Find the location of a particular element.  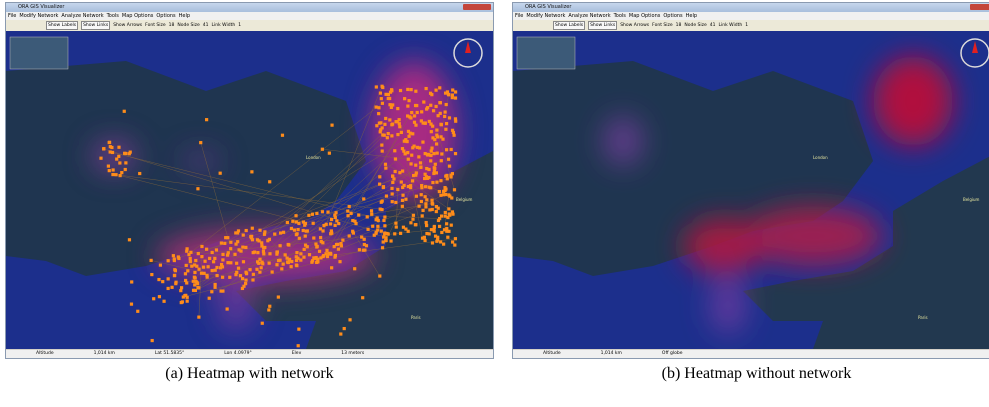

status-item: Elev is located at coordinates (296, 353).